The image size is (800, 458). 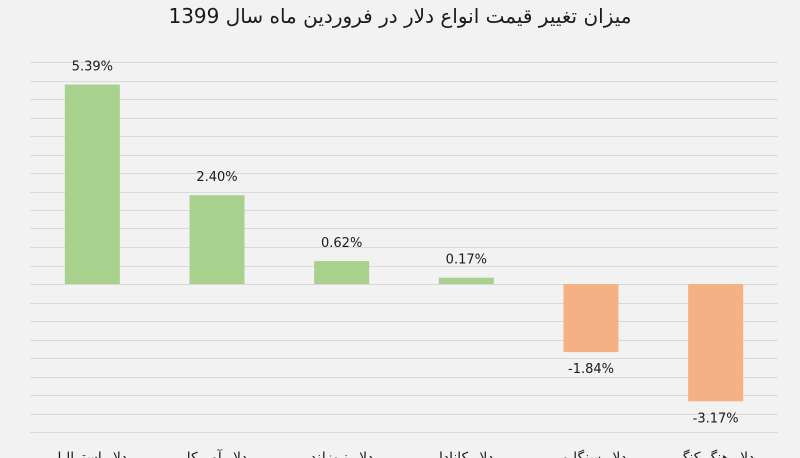 What do you see at coordinates (93, 454) in the screenshot?
I see `category-label: دلار استرالیا` at bounding box center [93, 454].